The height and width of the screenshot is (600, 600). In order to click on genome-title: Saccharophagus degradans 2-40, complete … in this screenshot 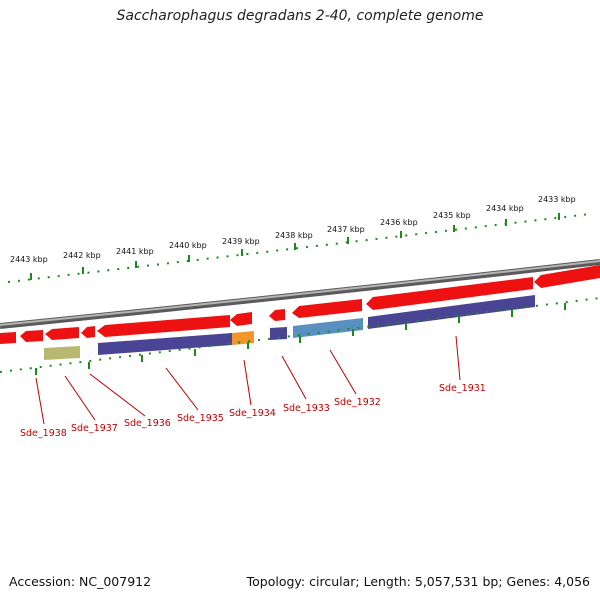, I will do `click(300, 16)`.